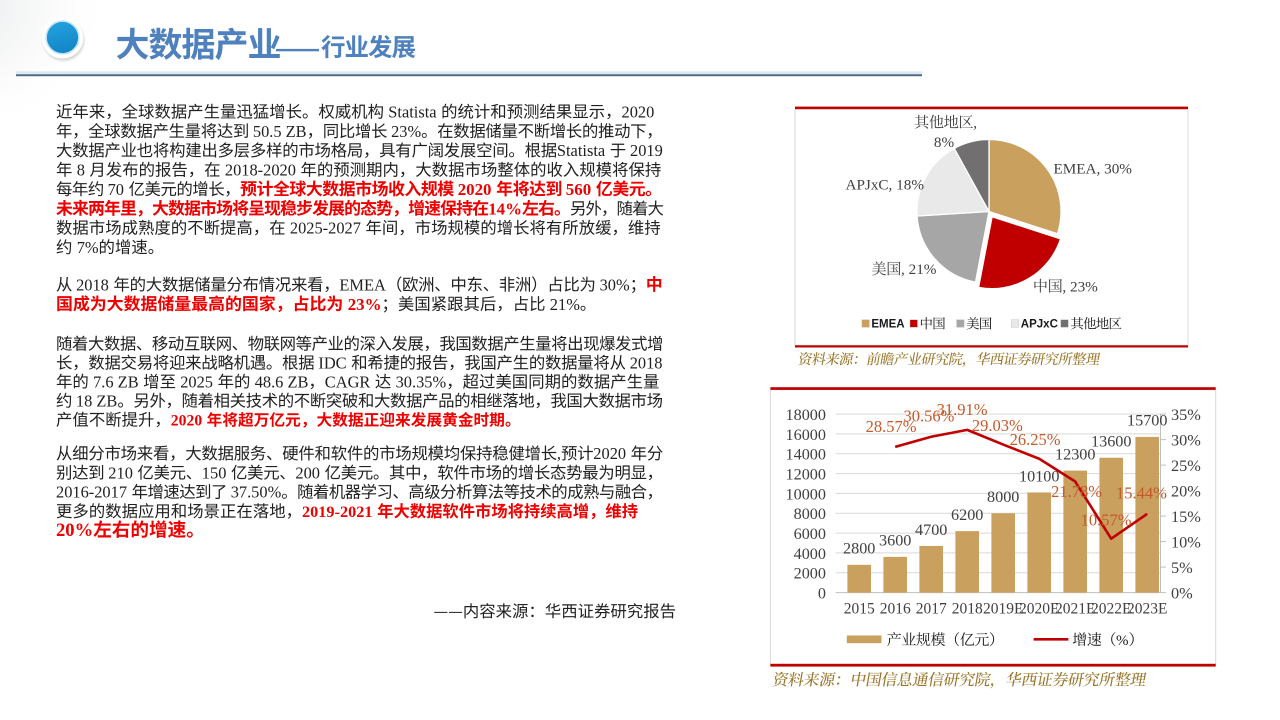 The height and width of the screenshot is (720, 1280). Describe the element at coordinates (1111, 442) in the screenshot. I see `svg-text: 13600` at that location.